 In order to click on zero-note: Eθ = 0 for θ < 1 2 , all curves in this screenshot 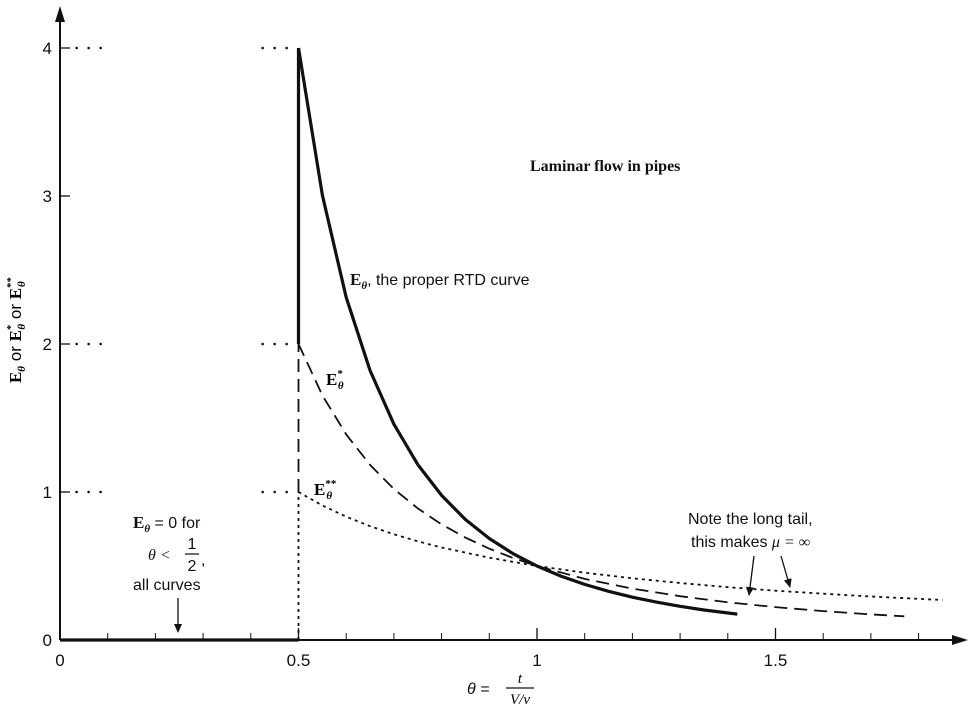, I will do `click(169, 553)`.